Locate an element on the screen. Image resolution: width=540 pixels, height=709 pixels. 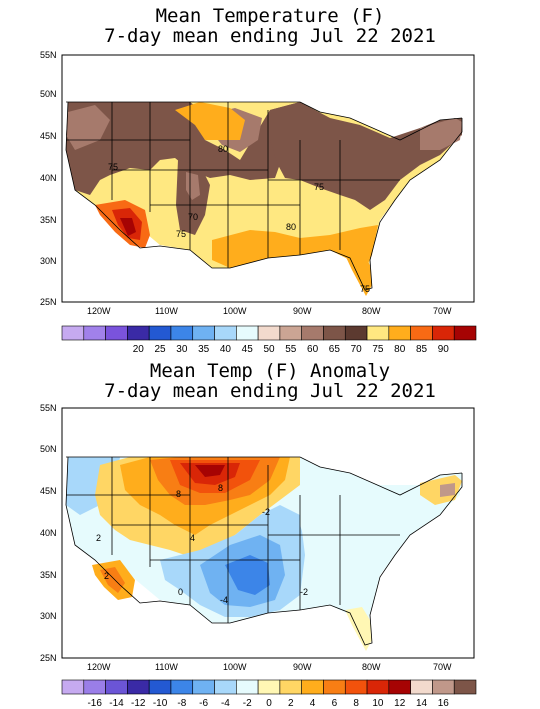
colorbar-label: 14 is located at coordinates (422, 703).